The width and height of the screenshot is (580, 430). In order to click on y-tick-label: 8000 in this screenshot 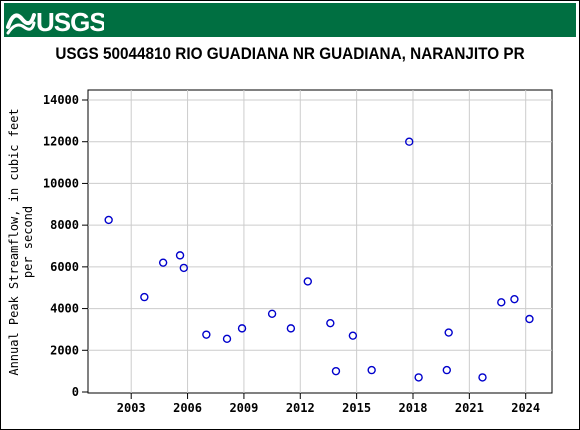, I will do `click(64, 225)`.